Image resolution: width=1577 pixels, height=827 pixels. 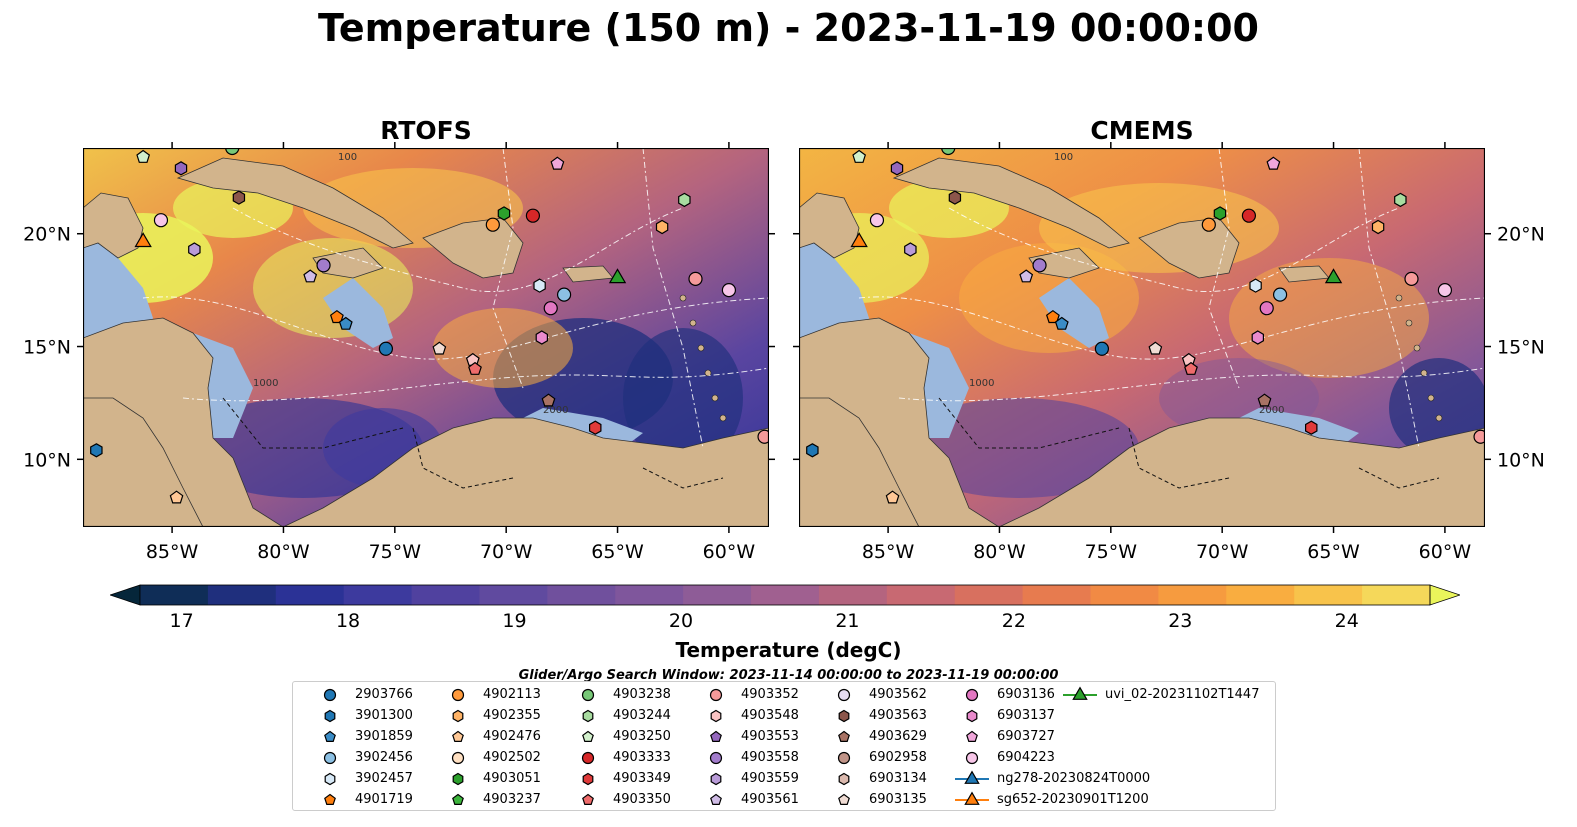 I want to click on legend-item-label: 4903237, so click(x=512, y=799).